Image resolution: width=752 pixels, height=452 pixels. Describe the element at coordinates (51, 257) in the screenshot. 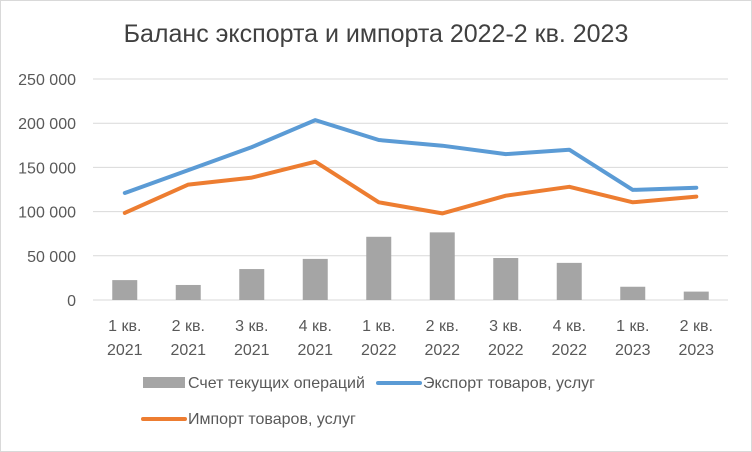

I see `y-tick-label: 50 000` at that location.